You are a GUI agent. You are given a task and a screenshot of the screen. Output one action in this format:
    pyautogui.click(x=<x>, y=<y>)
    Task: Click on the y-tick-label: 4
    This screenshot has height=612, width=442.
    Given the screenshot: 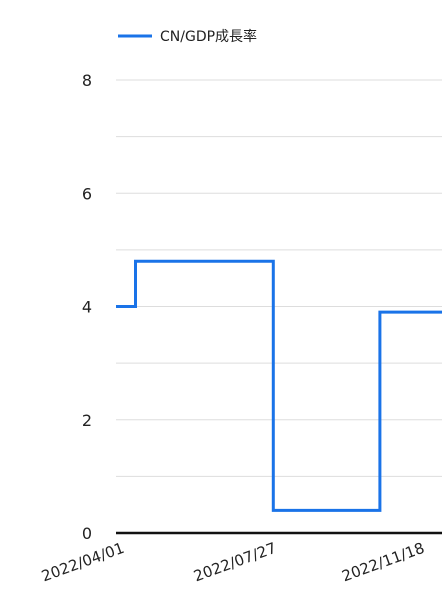 What is the action you would take?
    pyautogui.click(x=87, y=307)
    